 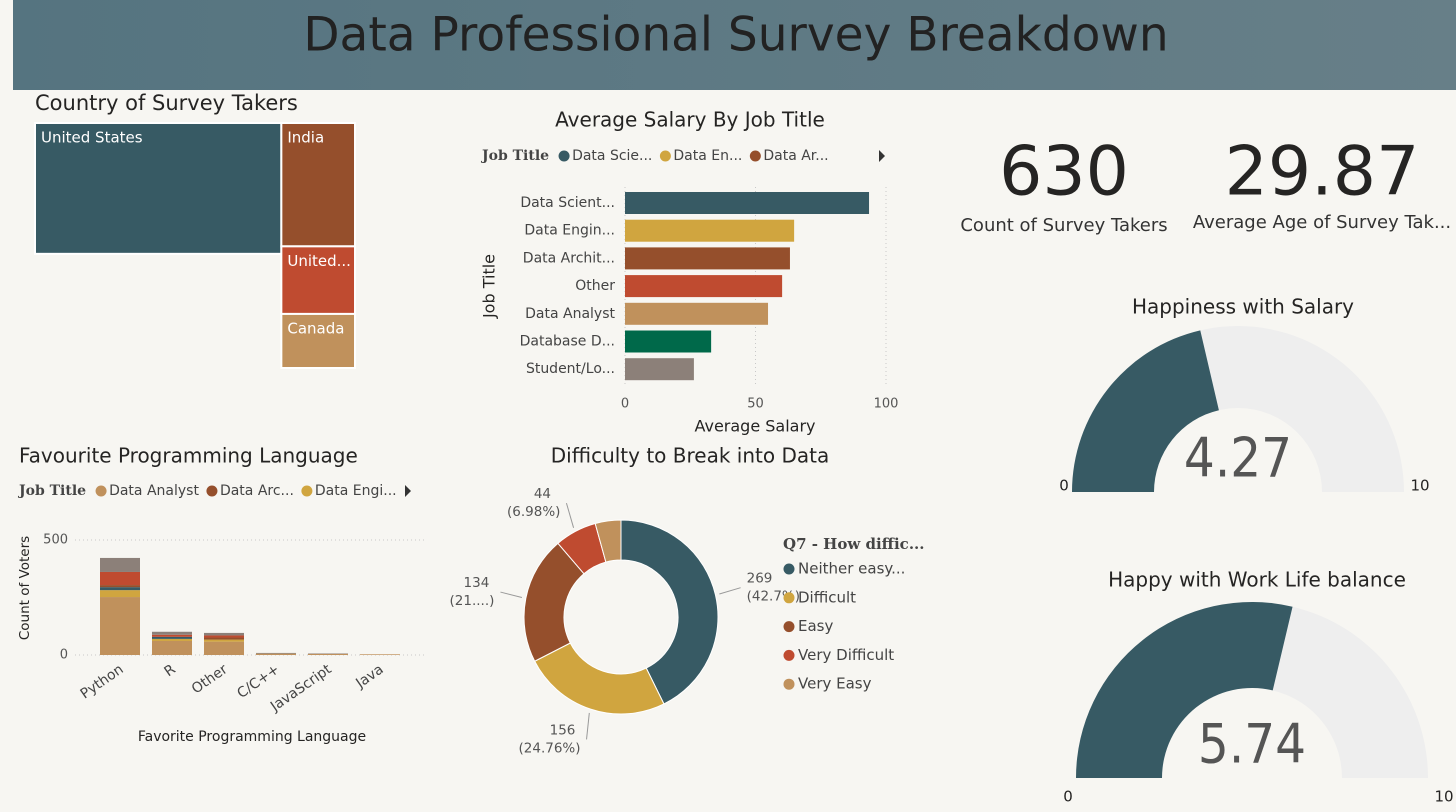 What do you see at coordinates (760, 579) in the screenshot?
I see `data-label: 269` at bounding box center [760, 579].